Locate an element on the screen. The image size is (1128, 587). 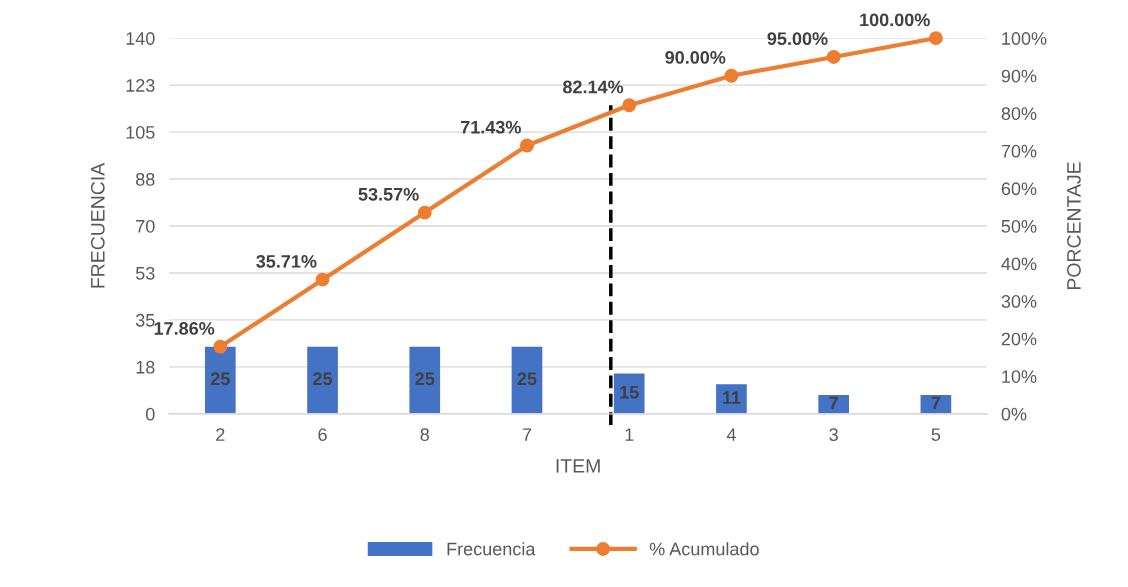
y-tick-label: 140 is located at coordinates (140, 38).